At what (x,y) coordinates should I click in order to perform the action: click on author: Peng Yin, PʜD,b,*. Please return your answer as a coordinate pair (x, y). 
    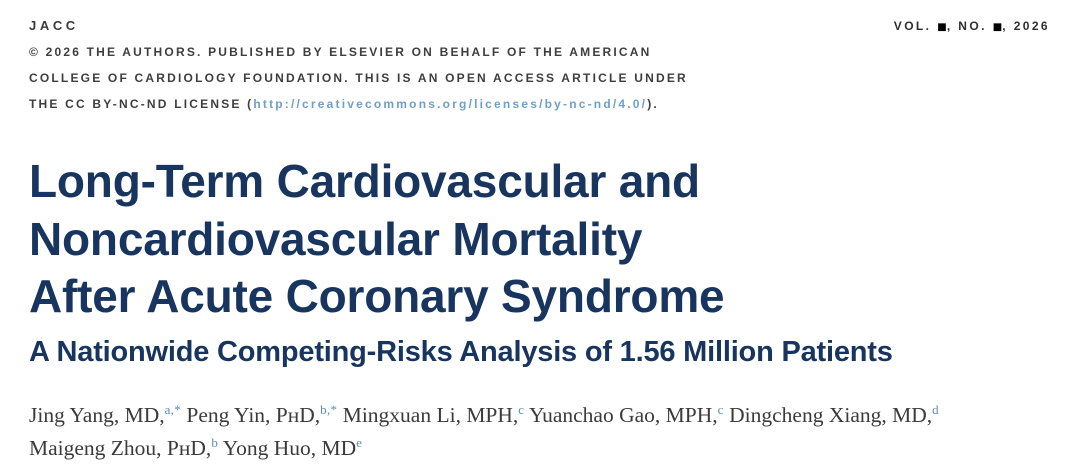
    Looking at the image, I should click on (259, 415).